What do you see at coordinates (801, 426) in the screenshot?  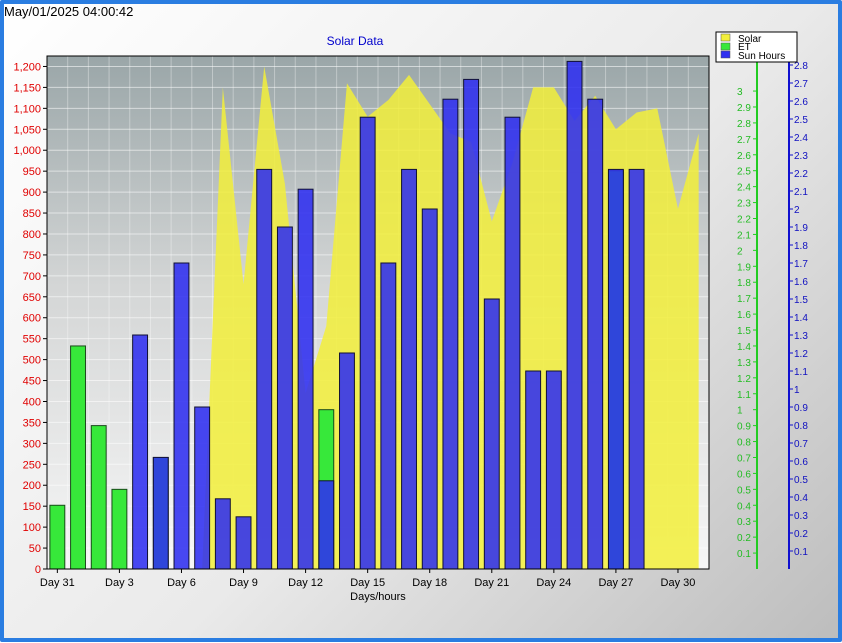 I see `sun-hours-tick-label: 0.8` at bounding box center [801, 426].